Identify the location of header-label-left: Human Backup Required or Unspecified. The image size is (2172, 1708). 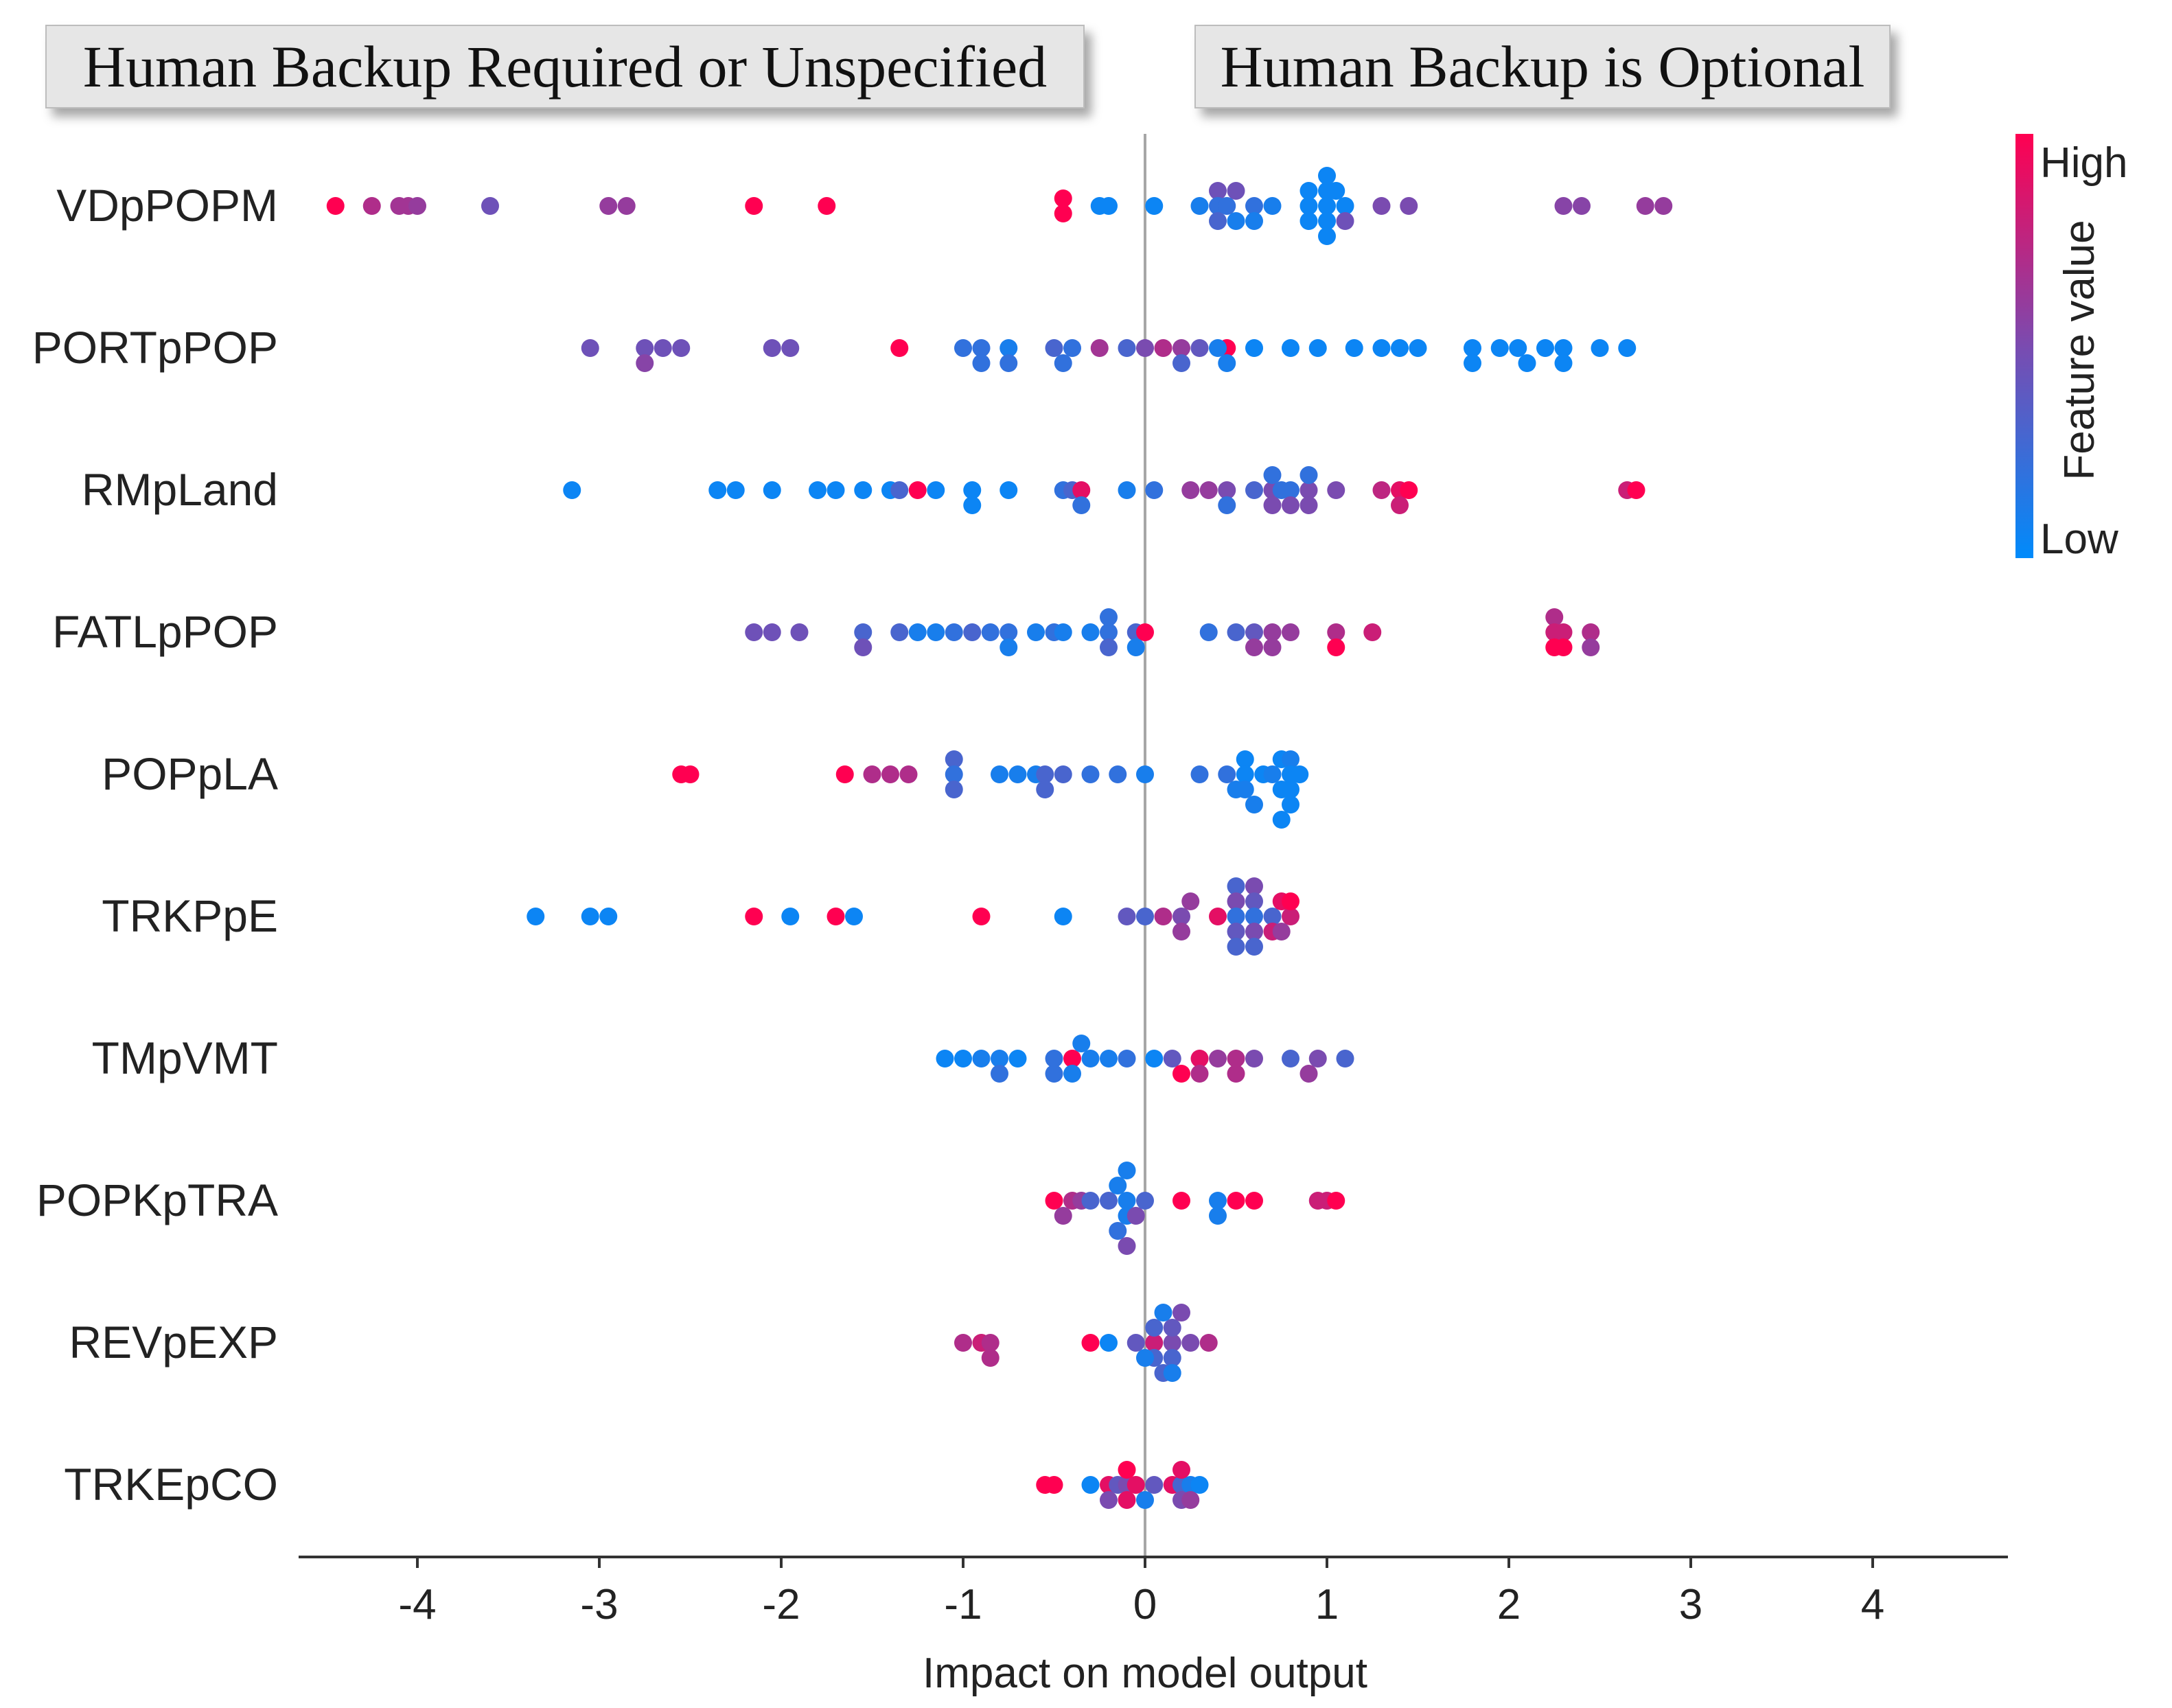
(565, 66).